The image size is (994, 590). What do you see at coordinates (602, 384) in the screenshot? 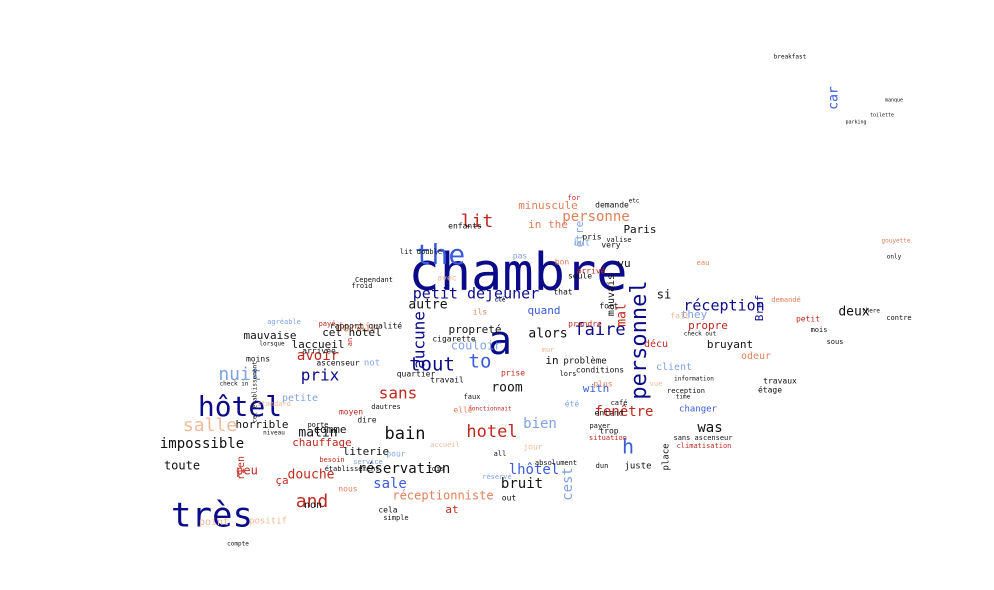
I see `cloud-word: plus` at bounding box center [602, 384].